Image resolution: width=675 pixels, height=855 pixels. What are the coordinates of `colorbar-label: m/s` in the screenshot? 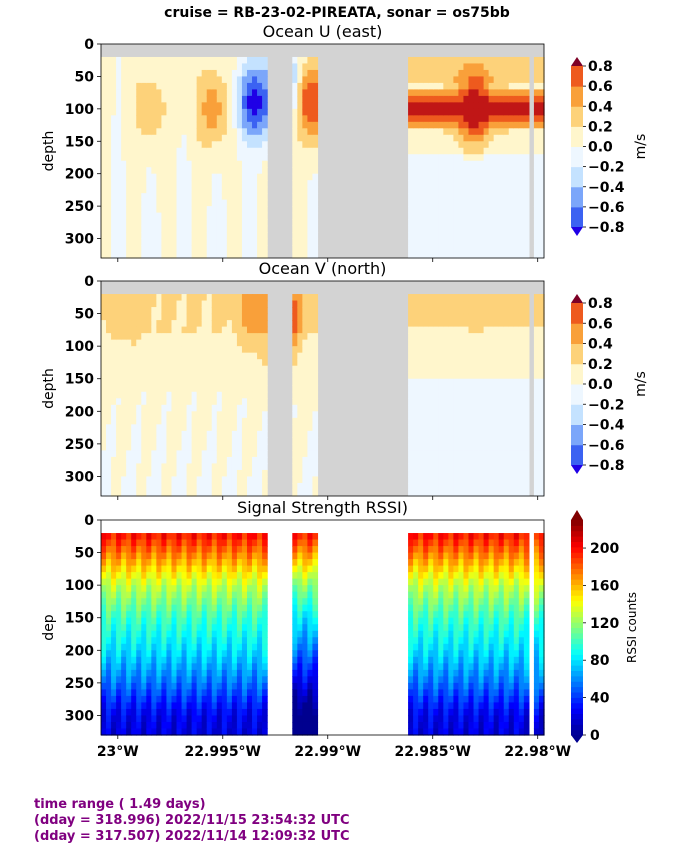 It's located at (641, 384).